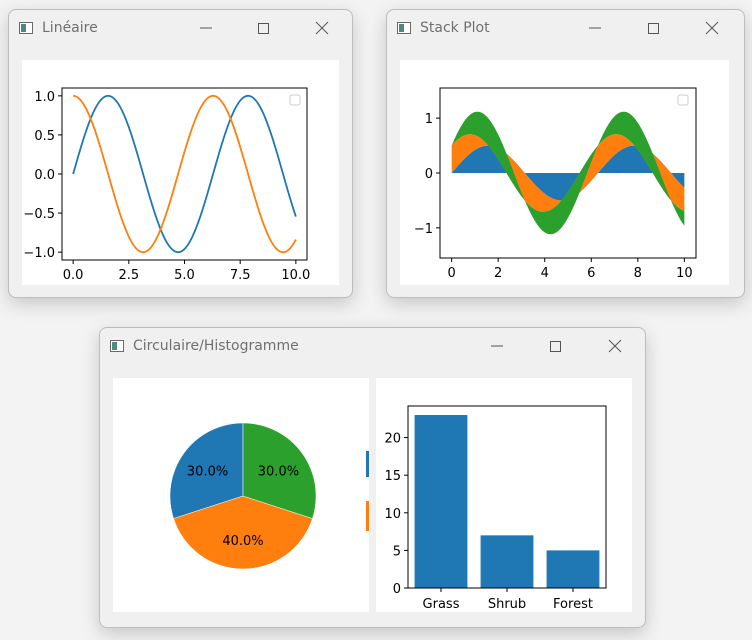 The height and width of the screenshot is (640, 752). What do you see at coordinates (392, 476) in the screenshot?
I see `y-tick-label: 15` at bounding box center [392, 476].